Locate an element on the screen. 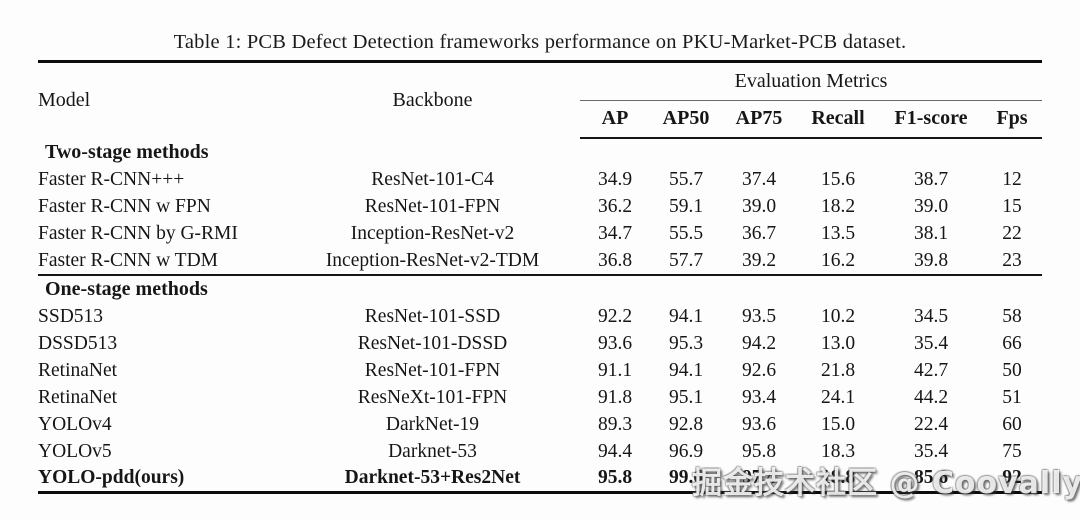 The image size is (1080, 519). f1-score-cell: 38.1 is located at coordinates (931, 233).